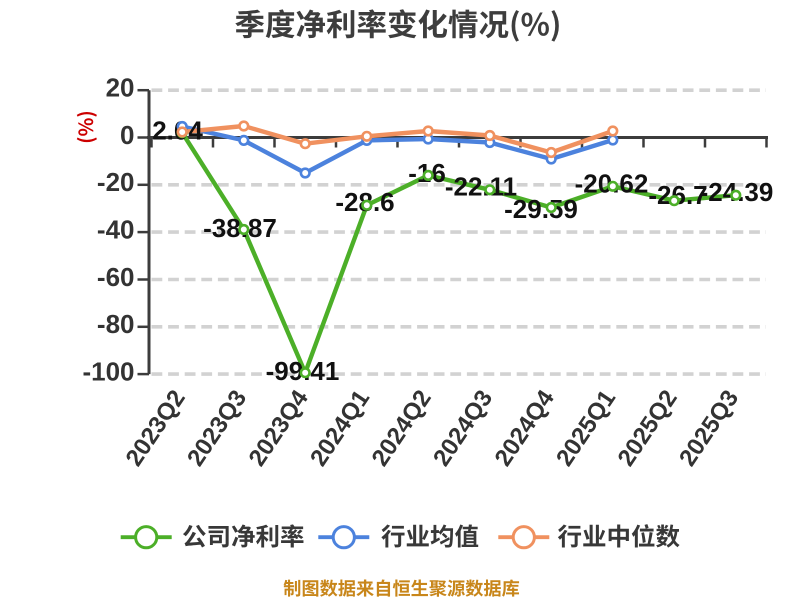 The height and width of the screenshot is (605, 800). What do you see at coordinates (677, 195) in the screenshot?
I see `svg-text: -26.7` at bounding box center [677, 195].